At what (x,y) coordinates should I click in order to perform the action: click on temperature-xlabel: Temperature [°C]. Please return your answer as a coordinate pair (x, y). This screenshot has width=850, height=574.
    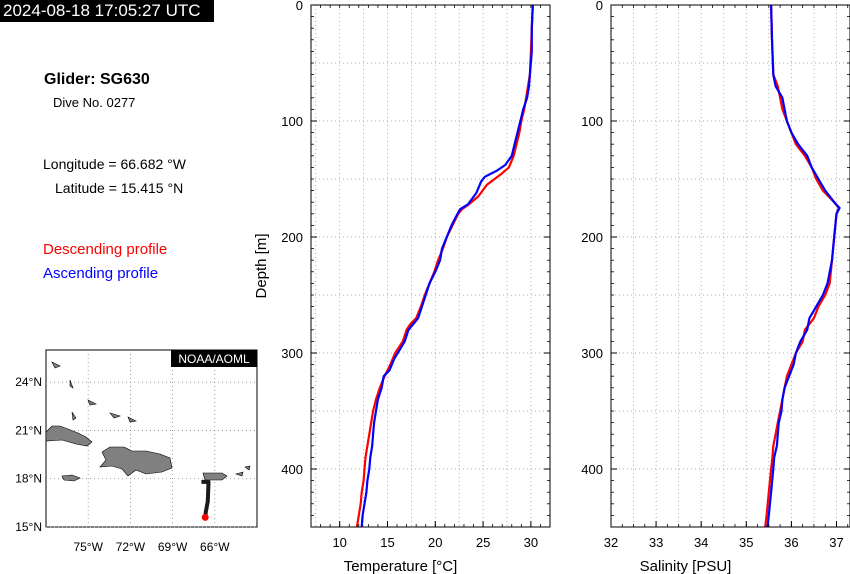
    Looking at the image, I should click on (401, 566).